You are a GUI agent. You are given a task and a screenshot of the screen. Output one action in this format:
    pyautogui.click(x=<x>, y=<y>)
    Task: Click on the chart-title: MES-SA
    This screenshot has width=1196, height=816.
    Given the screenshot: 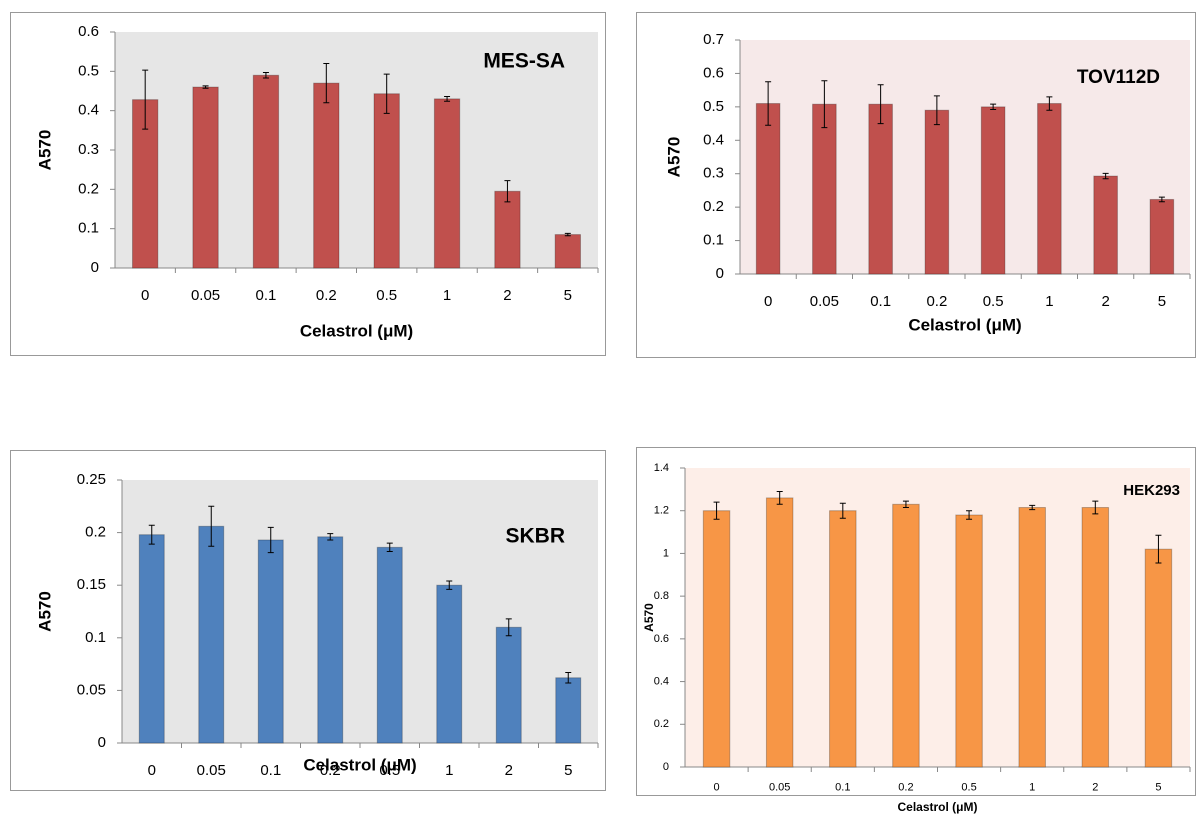 What is the action you would take?
    pyautogui.click(x=524, y=61)
    